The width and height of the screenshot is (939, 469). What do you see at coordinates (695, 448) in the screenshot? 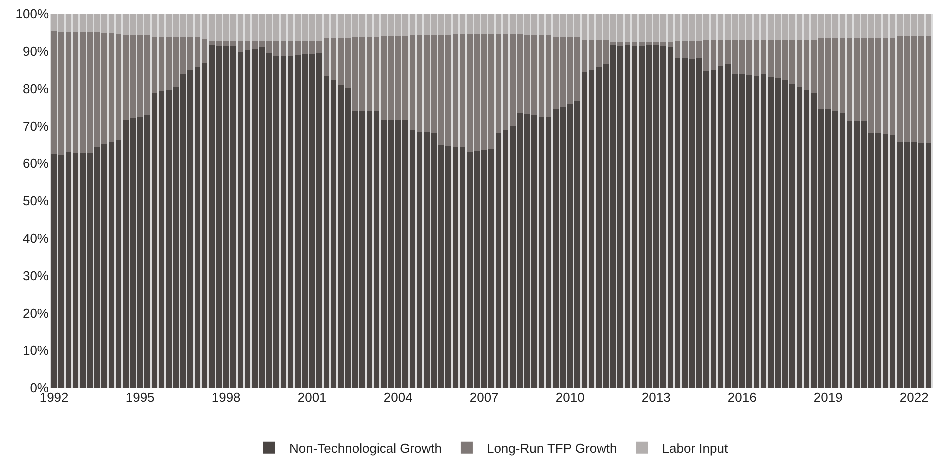
I see `legend-label: Labor Input` at bounding box center [695, 448].